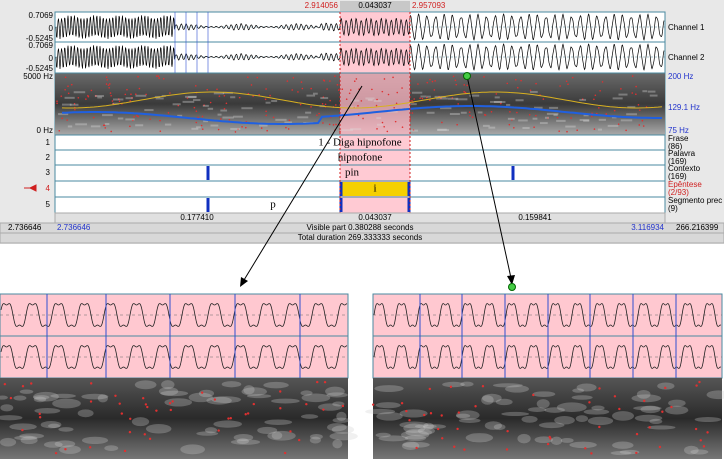  What do you see at coordinates (682, 153) in the screenshot?
I see `tier-name: Palavra` at bounding box center [682, 153].